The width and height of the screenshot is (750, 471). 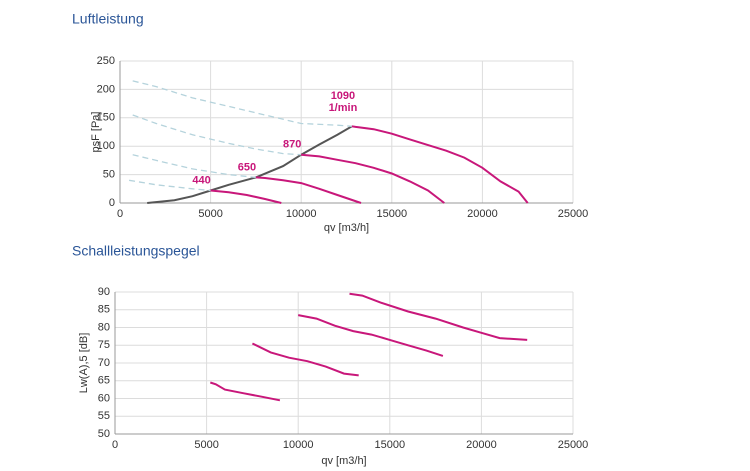 I want to click on y-tick-label: 250, so click(x=106, y=61).